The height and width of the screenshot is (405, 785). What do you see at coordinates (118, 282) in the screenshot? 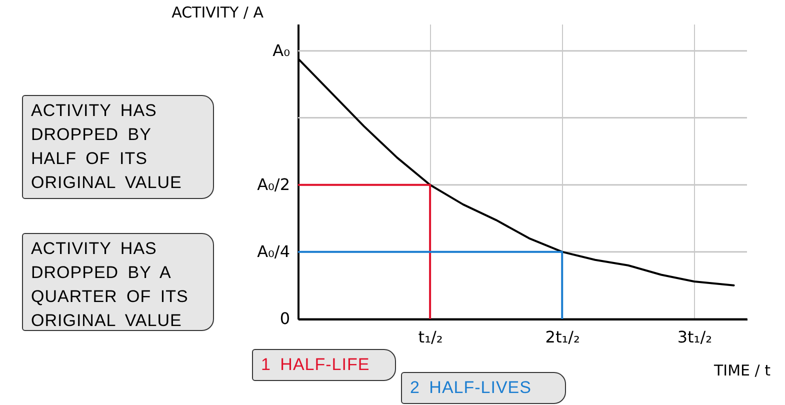
I see `text: ACTIVITY HAS DROPPED BY A QUARTER OF ITS ORIGINAL VALUE` at bounding box center [118, 282].